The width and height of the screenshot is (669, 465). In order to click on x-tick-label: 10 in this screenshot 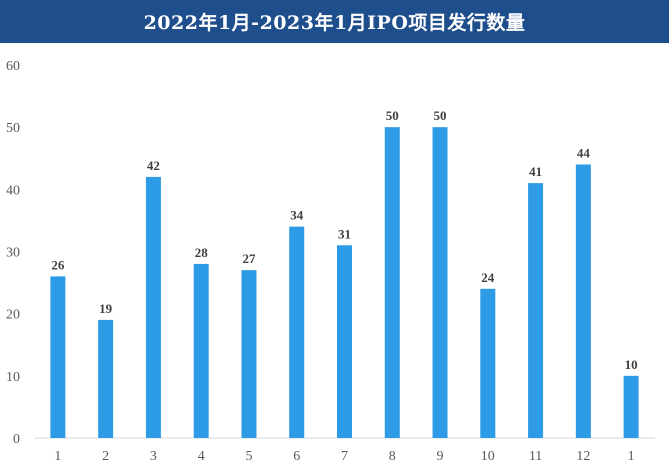, I will do `click(488, 456)`.